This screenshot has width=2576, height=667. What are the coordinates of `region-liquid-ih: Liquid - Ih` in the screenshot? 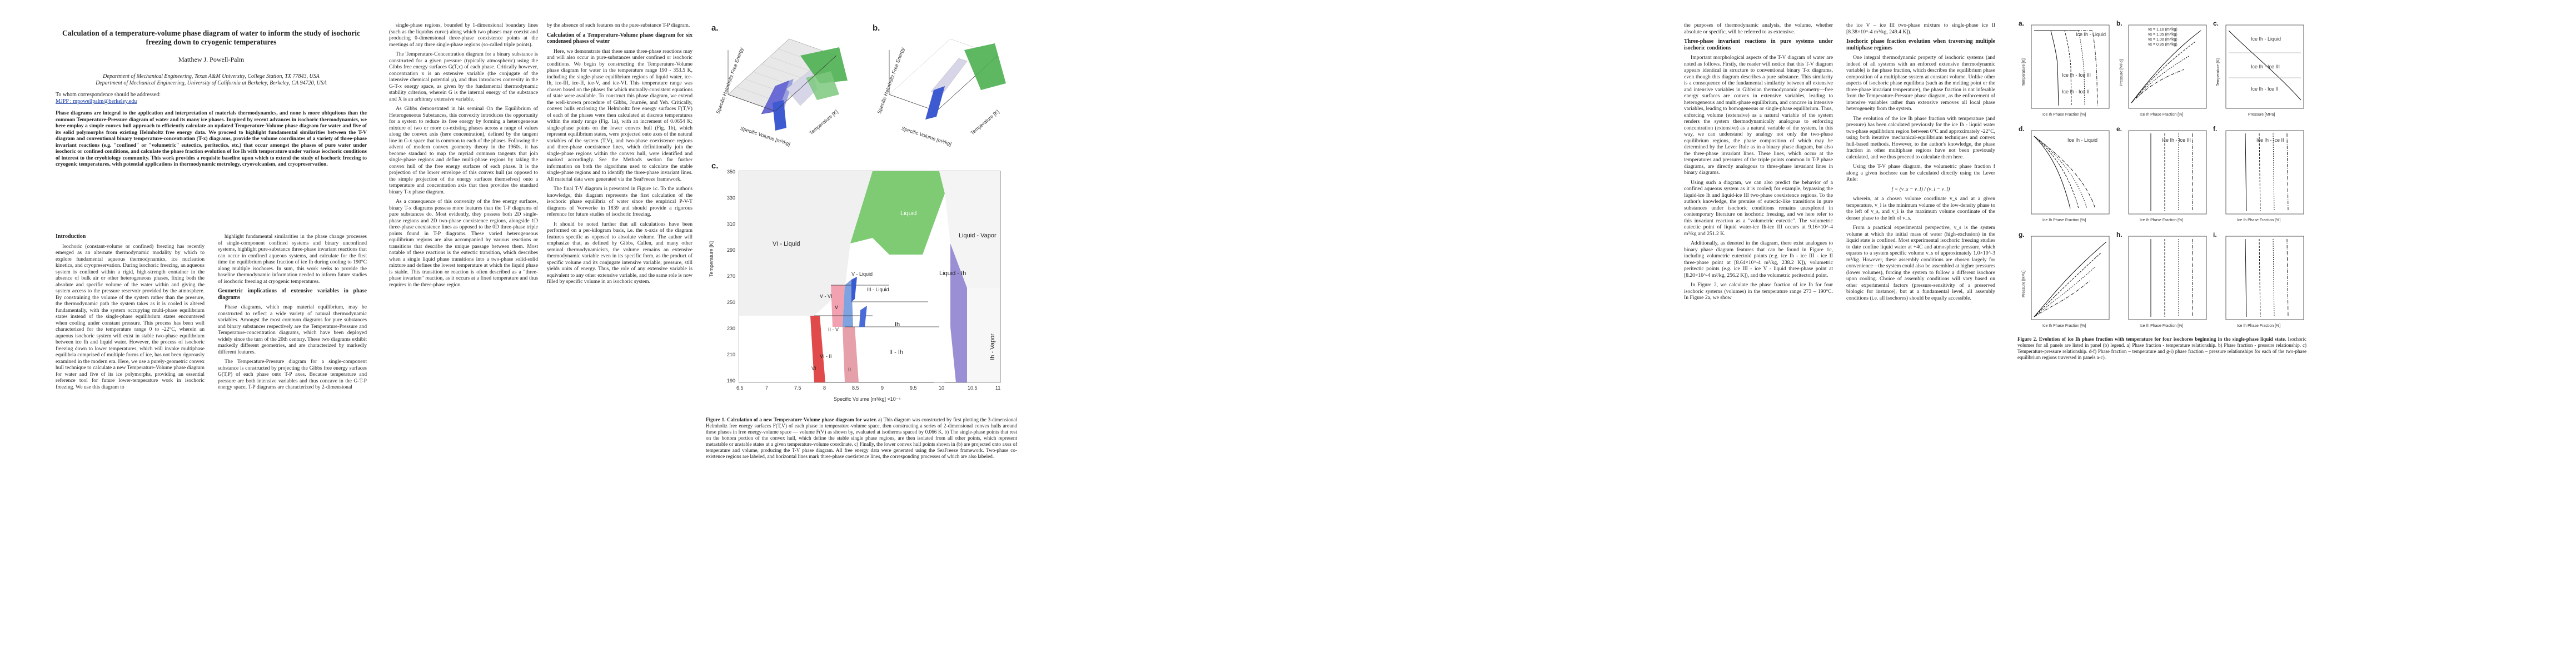 It's located at (952, 273).